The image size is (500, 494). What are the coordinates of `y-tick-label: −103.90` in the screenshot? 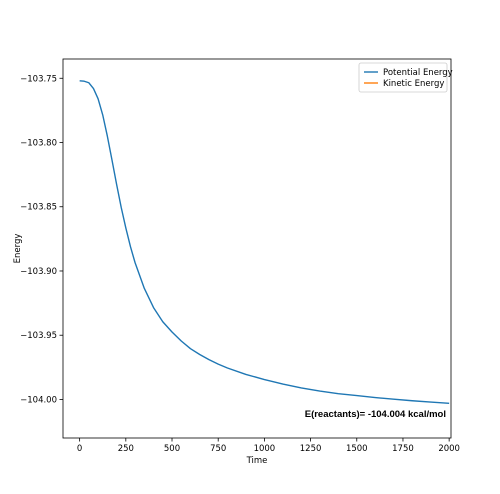 It's located at (38, 272).